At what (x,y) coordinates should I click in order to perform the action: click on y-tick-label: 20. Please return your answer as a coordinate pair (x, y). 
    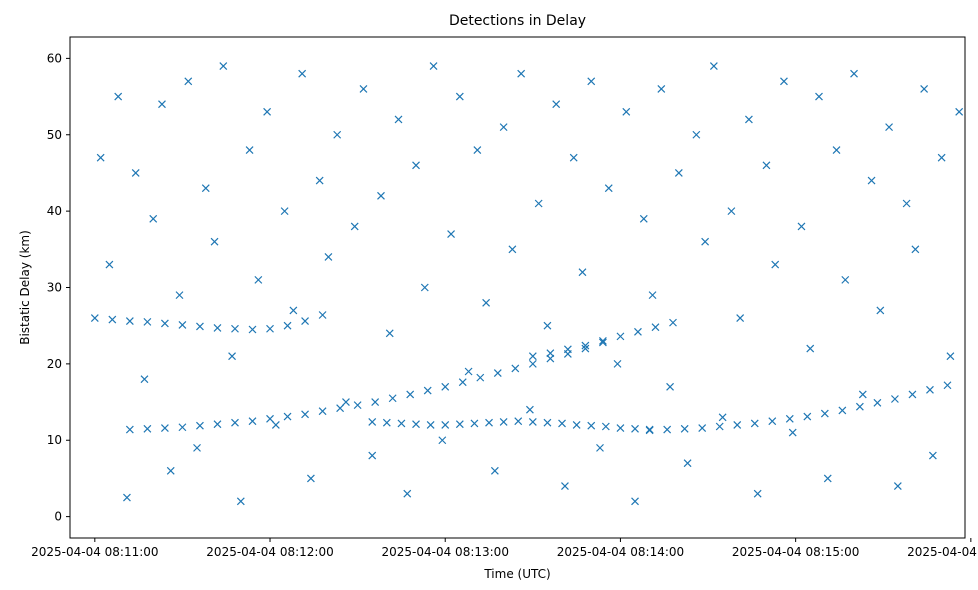
    Looking at the image, I should click on (54, 364).